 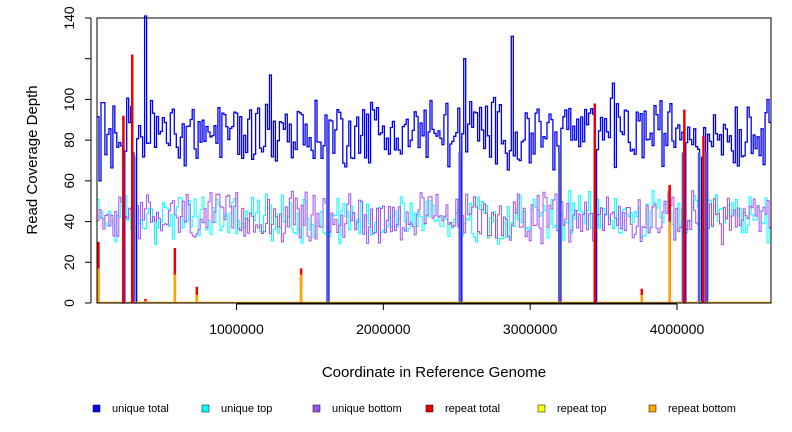 I want to click on legend-label: unique bottom, so click(x=367, y=409).